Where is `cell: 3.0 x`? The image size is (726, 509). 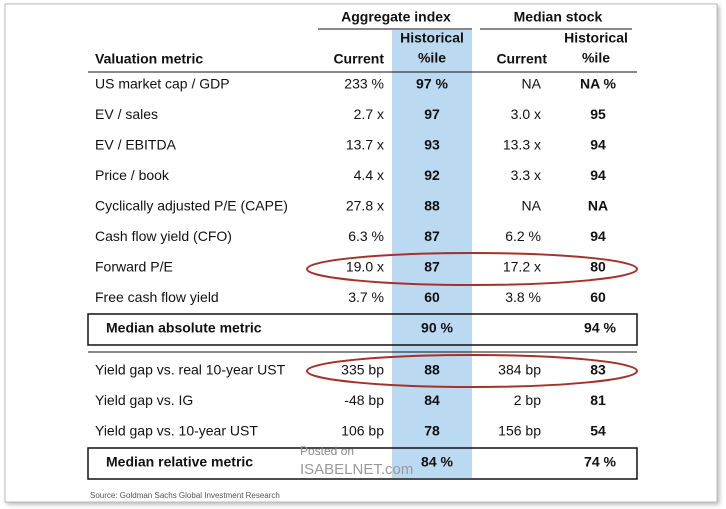
cell: 3.0 x is located at coordinates (526, 114).